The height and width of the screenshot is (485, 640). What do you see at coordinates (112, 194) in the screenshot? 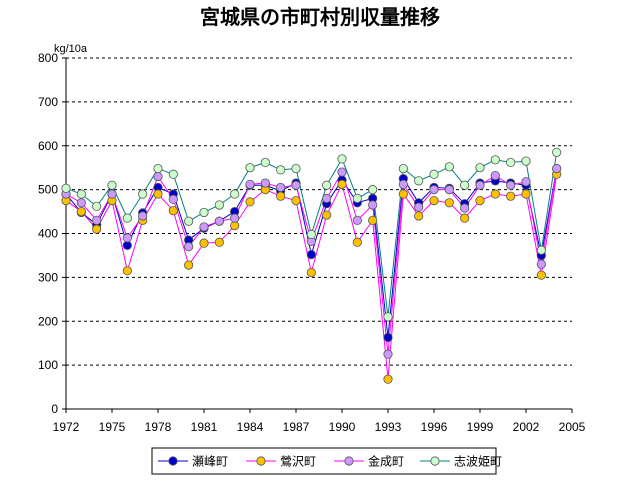
I see `point-2-1975` at bounding box center [112, 194].